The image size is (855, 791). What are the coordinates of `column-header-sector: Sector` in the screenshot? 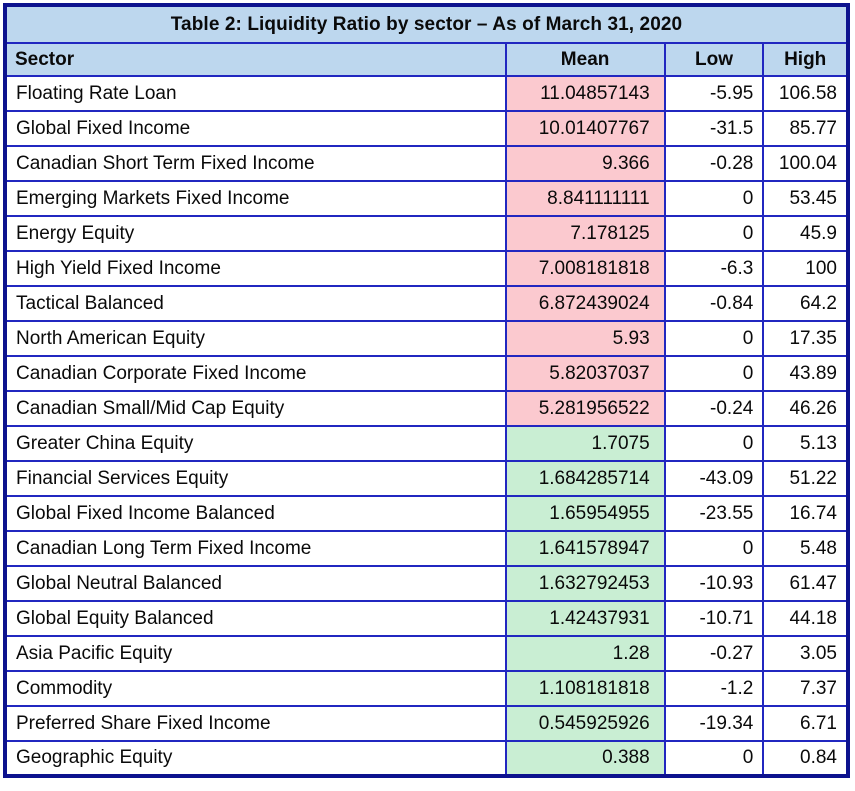 It's located at (255, 59).